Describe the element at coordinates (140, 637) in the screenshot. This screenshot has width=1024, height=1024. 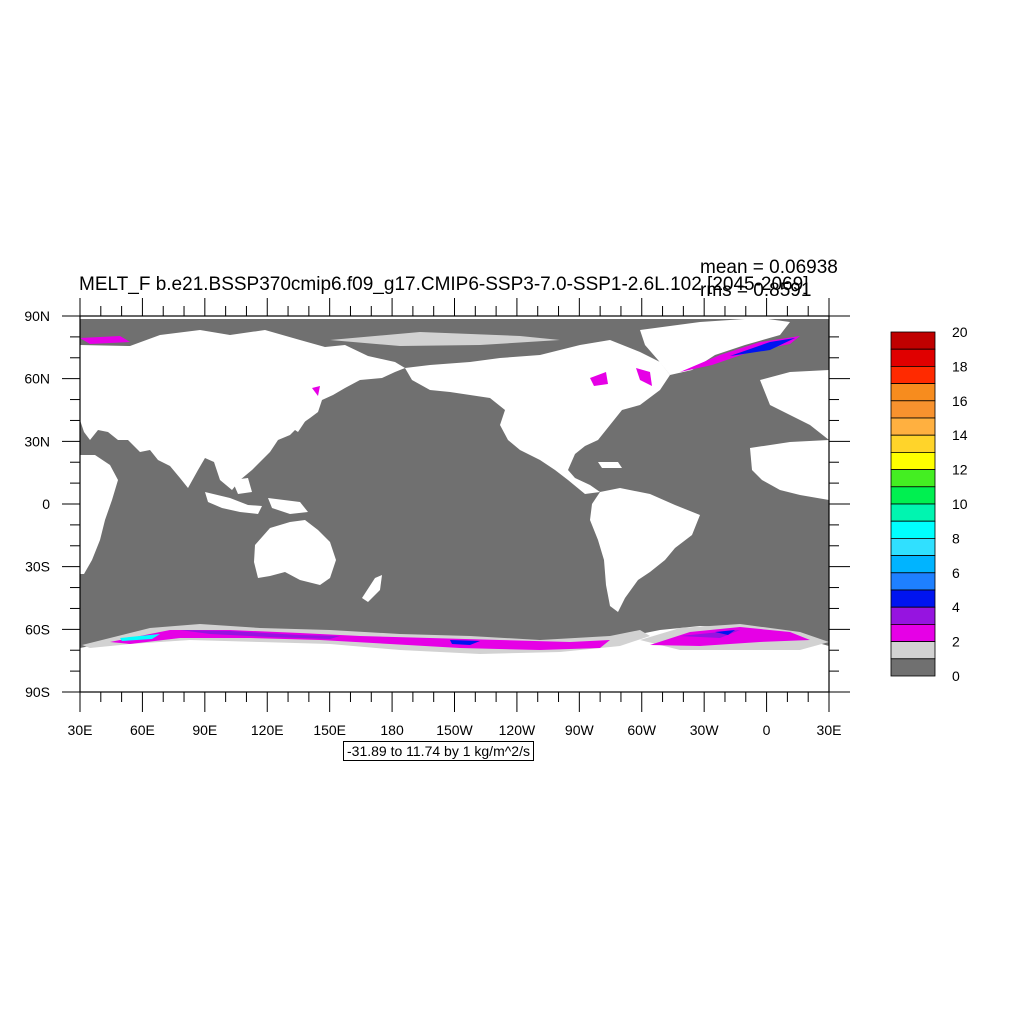
I see `melt-spot-antarctic-cyan` at that location.